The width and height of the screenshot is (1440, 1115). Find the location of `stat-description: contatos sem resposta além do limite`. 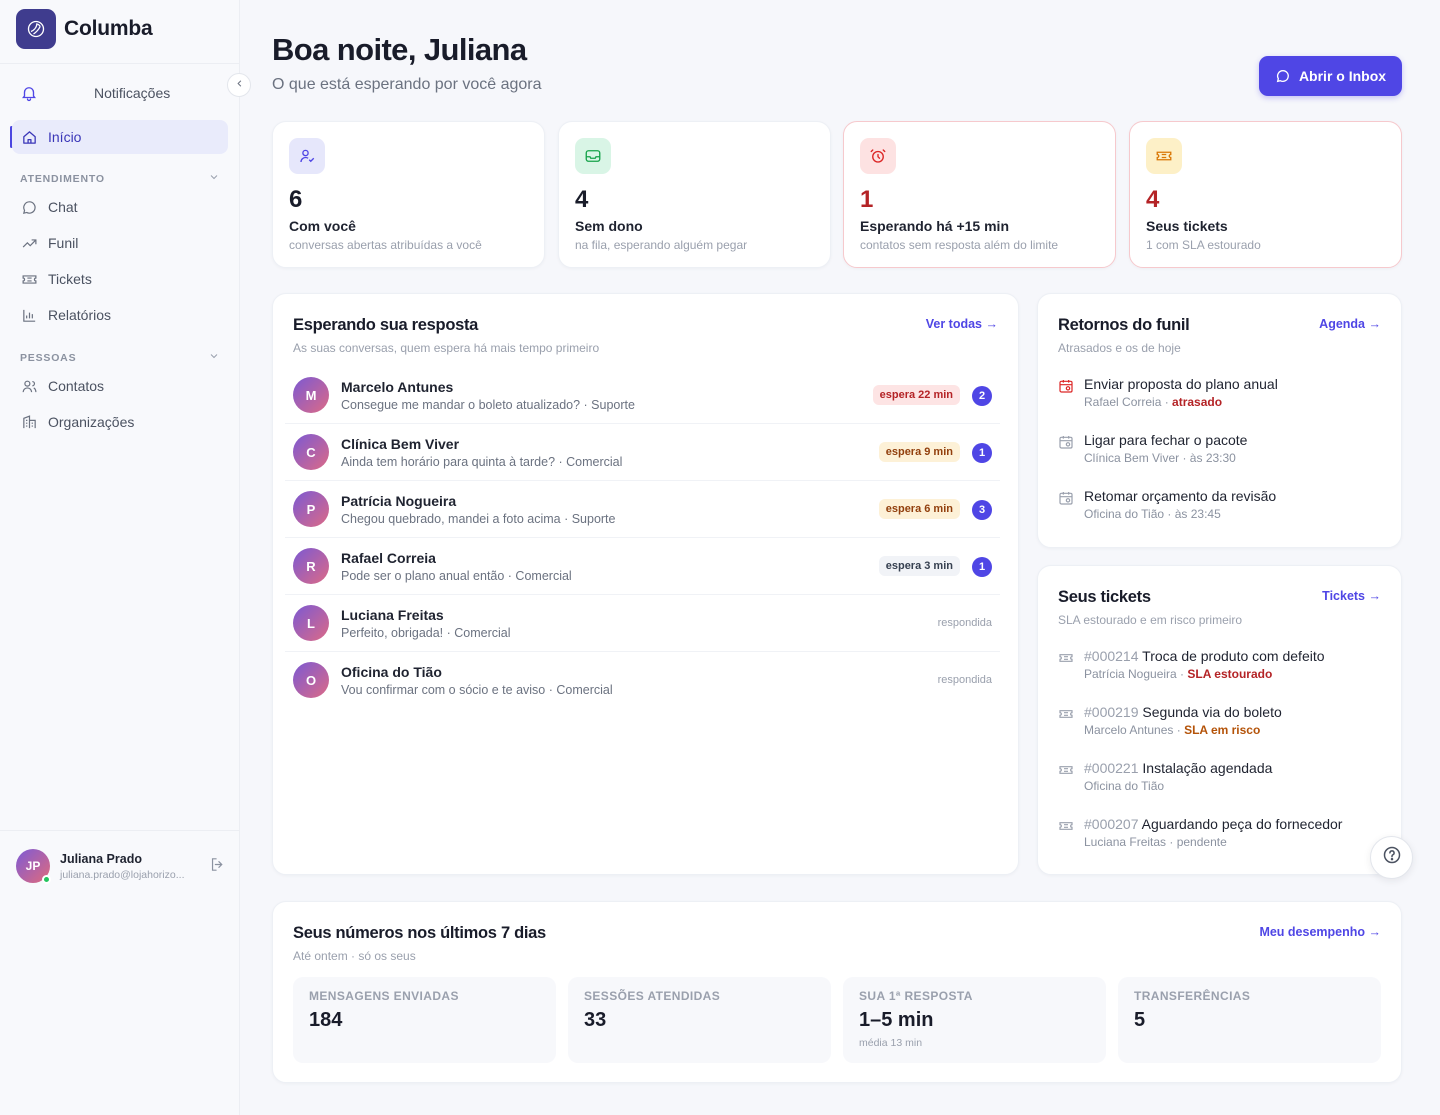

stat-description: contatos sem resposta além do limite is located at coordinates (959, 245).